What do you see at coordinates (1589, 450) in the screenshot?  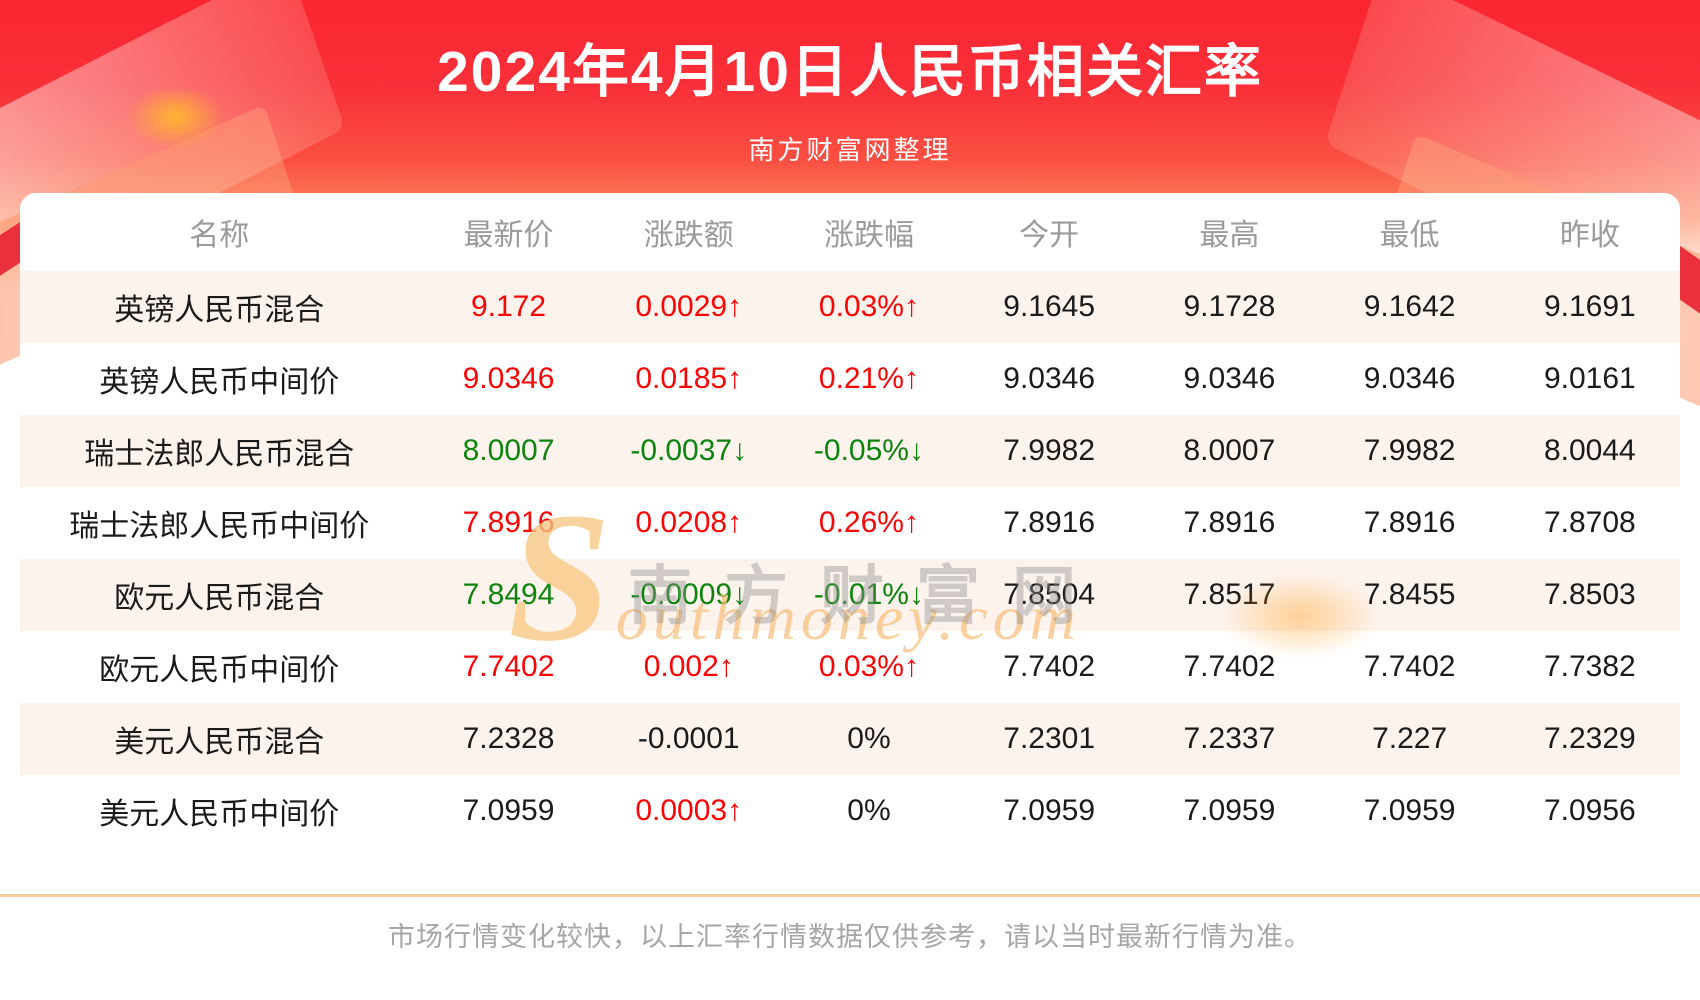 I see `prev-close: 8.0044` at bounding box center [1589, 450].